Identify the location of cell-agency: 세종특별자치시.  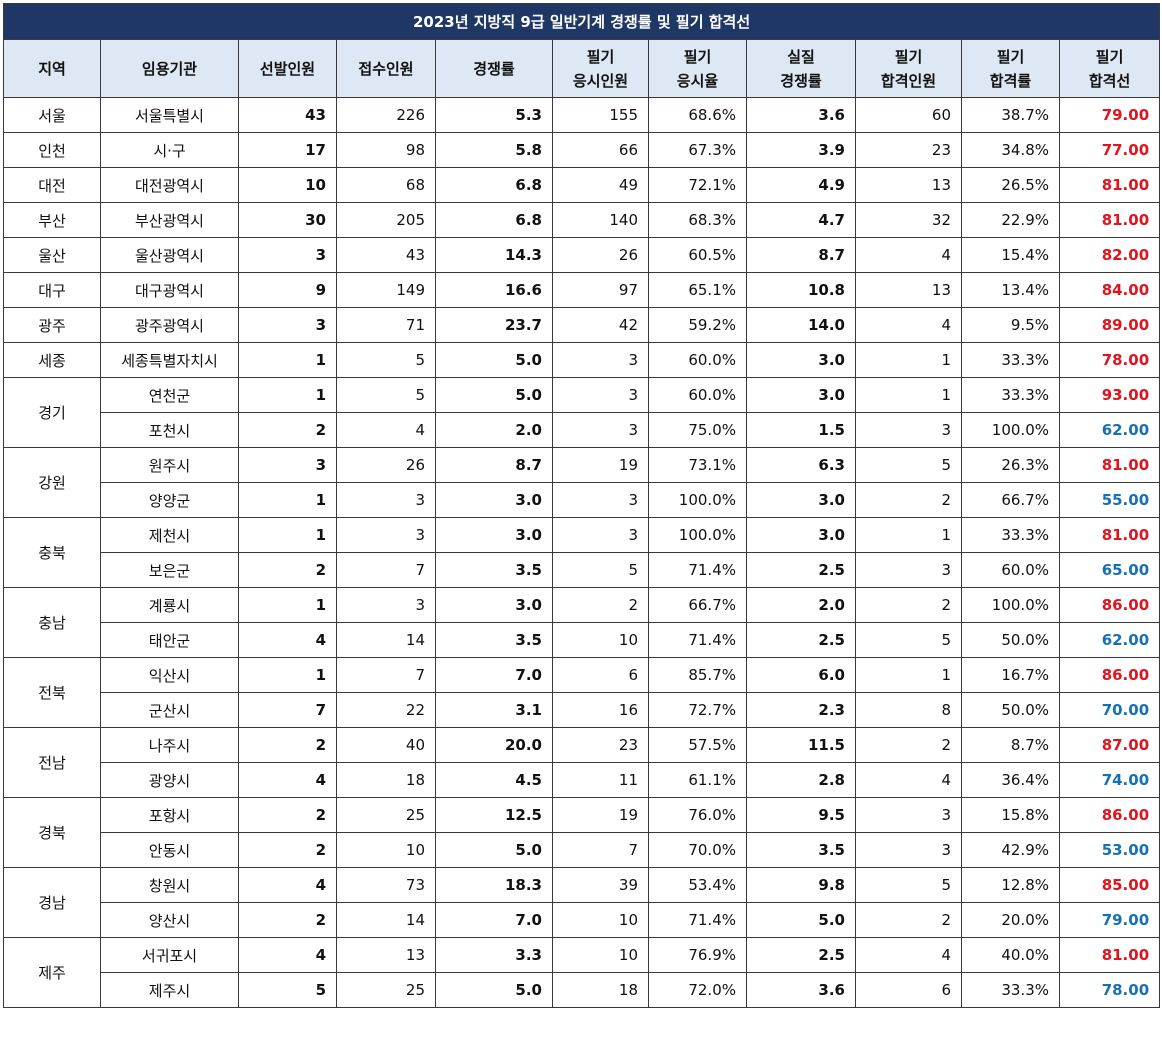
(169, 360).